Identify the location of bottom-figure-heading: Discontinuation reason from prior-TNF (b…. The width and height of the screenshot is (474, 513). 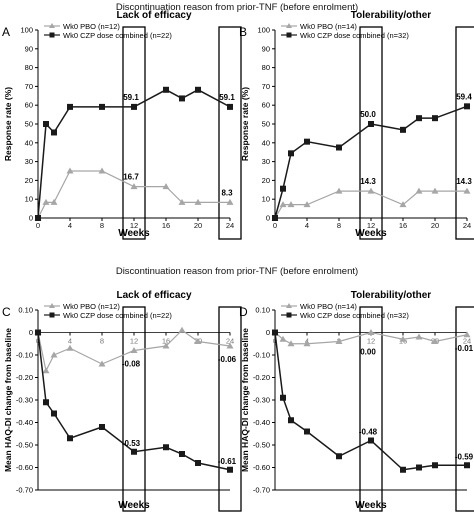
(237, 271).